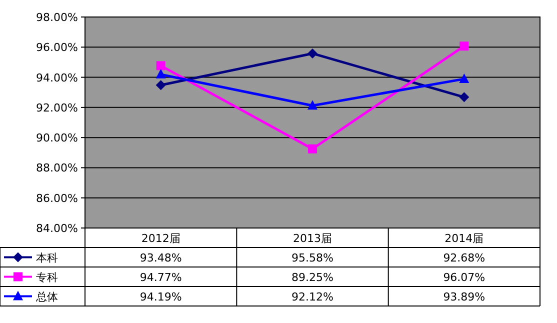 The image size is (557, 323). Describe the element at coordinates (312, 238) in the screenshot. I see `x-tick-label: 2013届` at that location.